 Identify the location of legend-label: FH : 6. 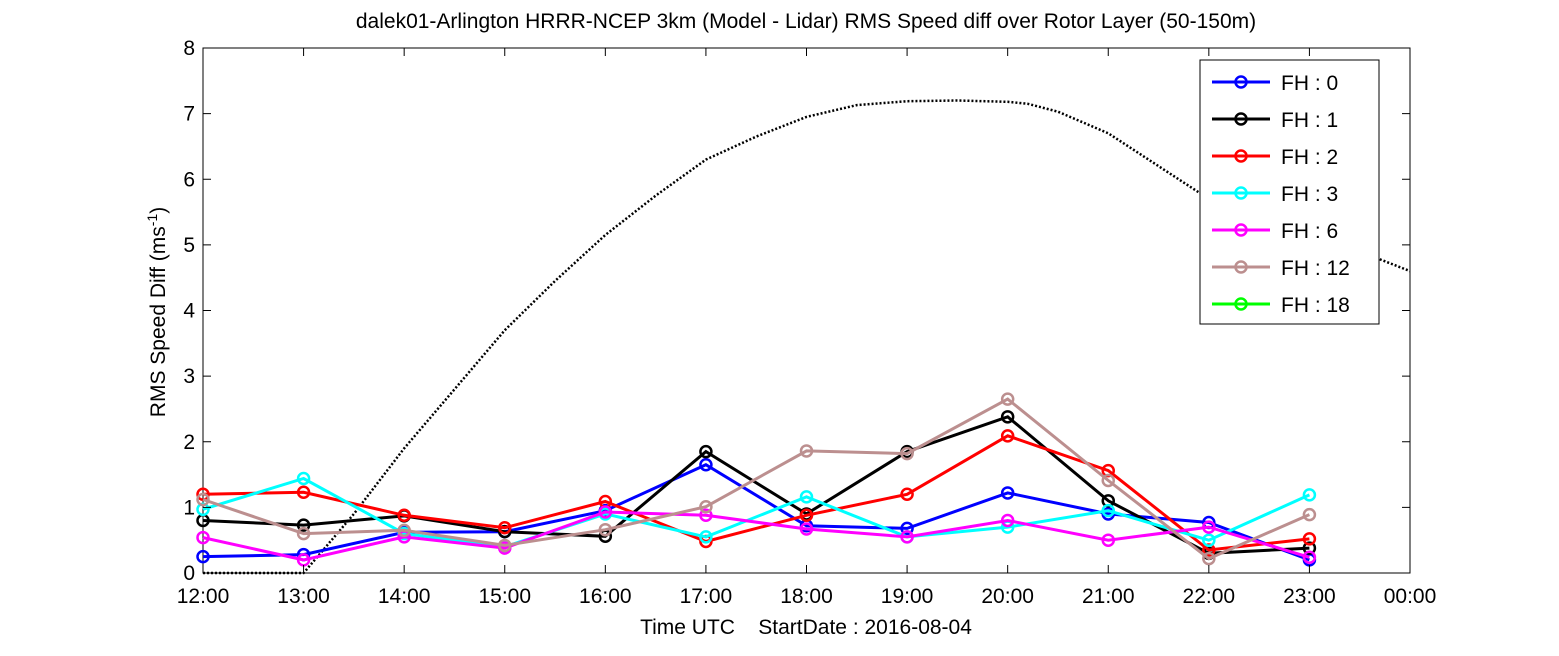
(1309, 231).